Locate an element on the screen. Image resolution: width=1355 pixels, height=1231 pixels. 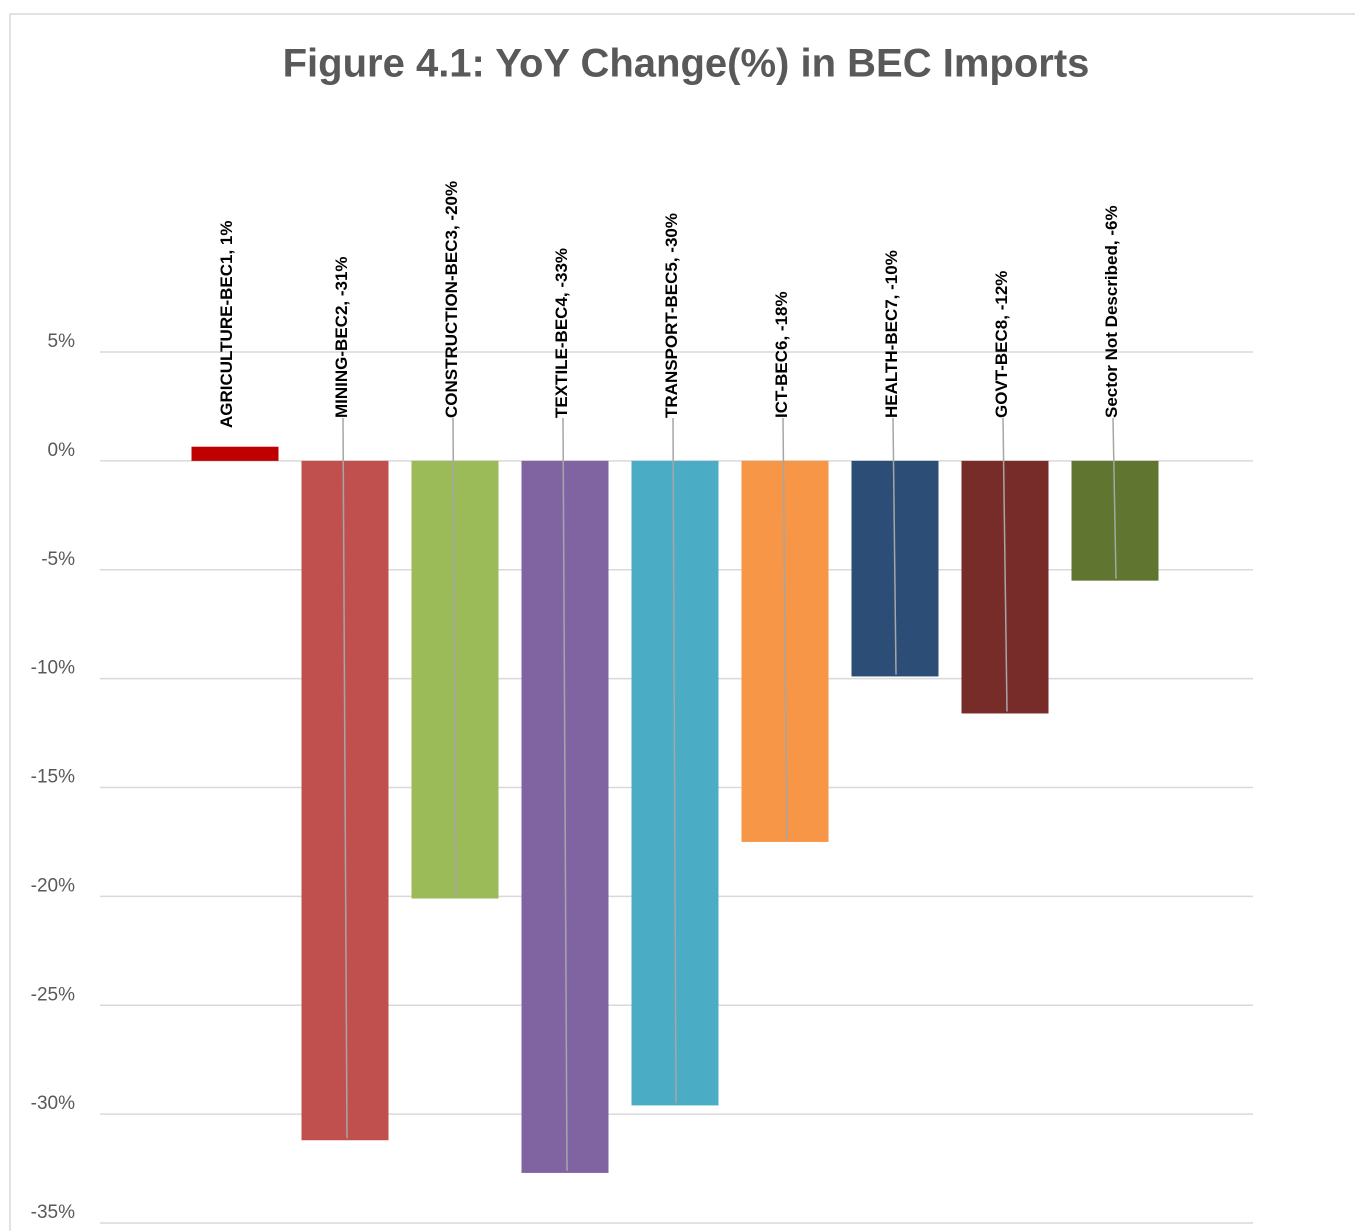
data-label-value: -20% is located at coordinates (451, 201).